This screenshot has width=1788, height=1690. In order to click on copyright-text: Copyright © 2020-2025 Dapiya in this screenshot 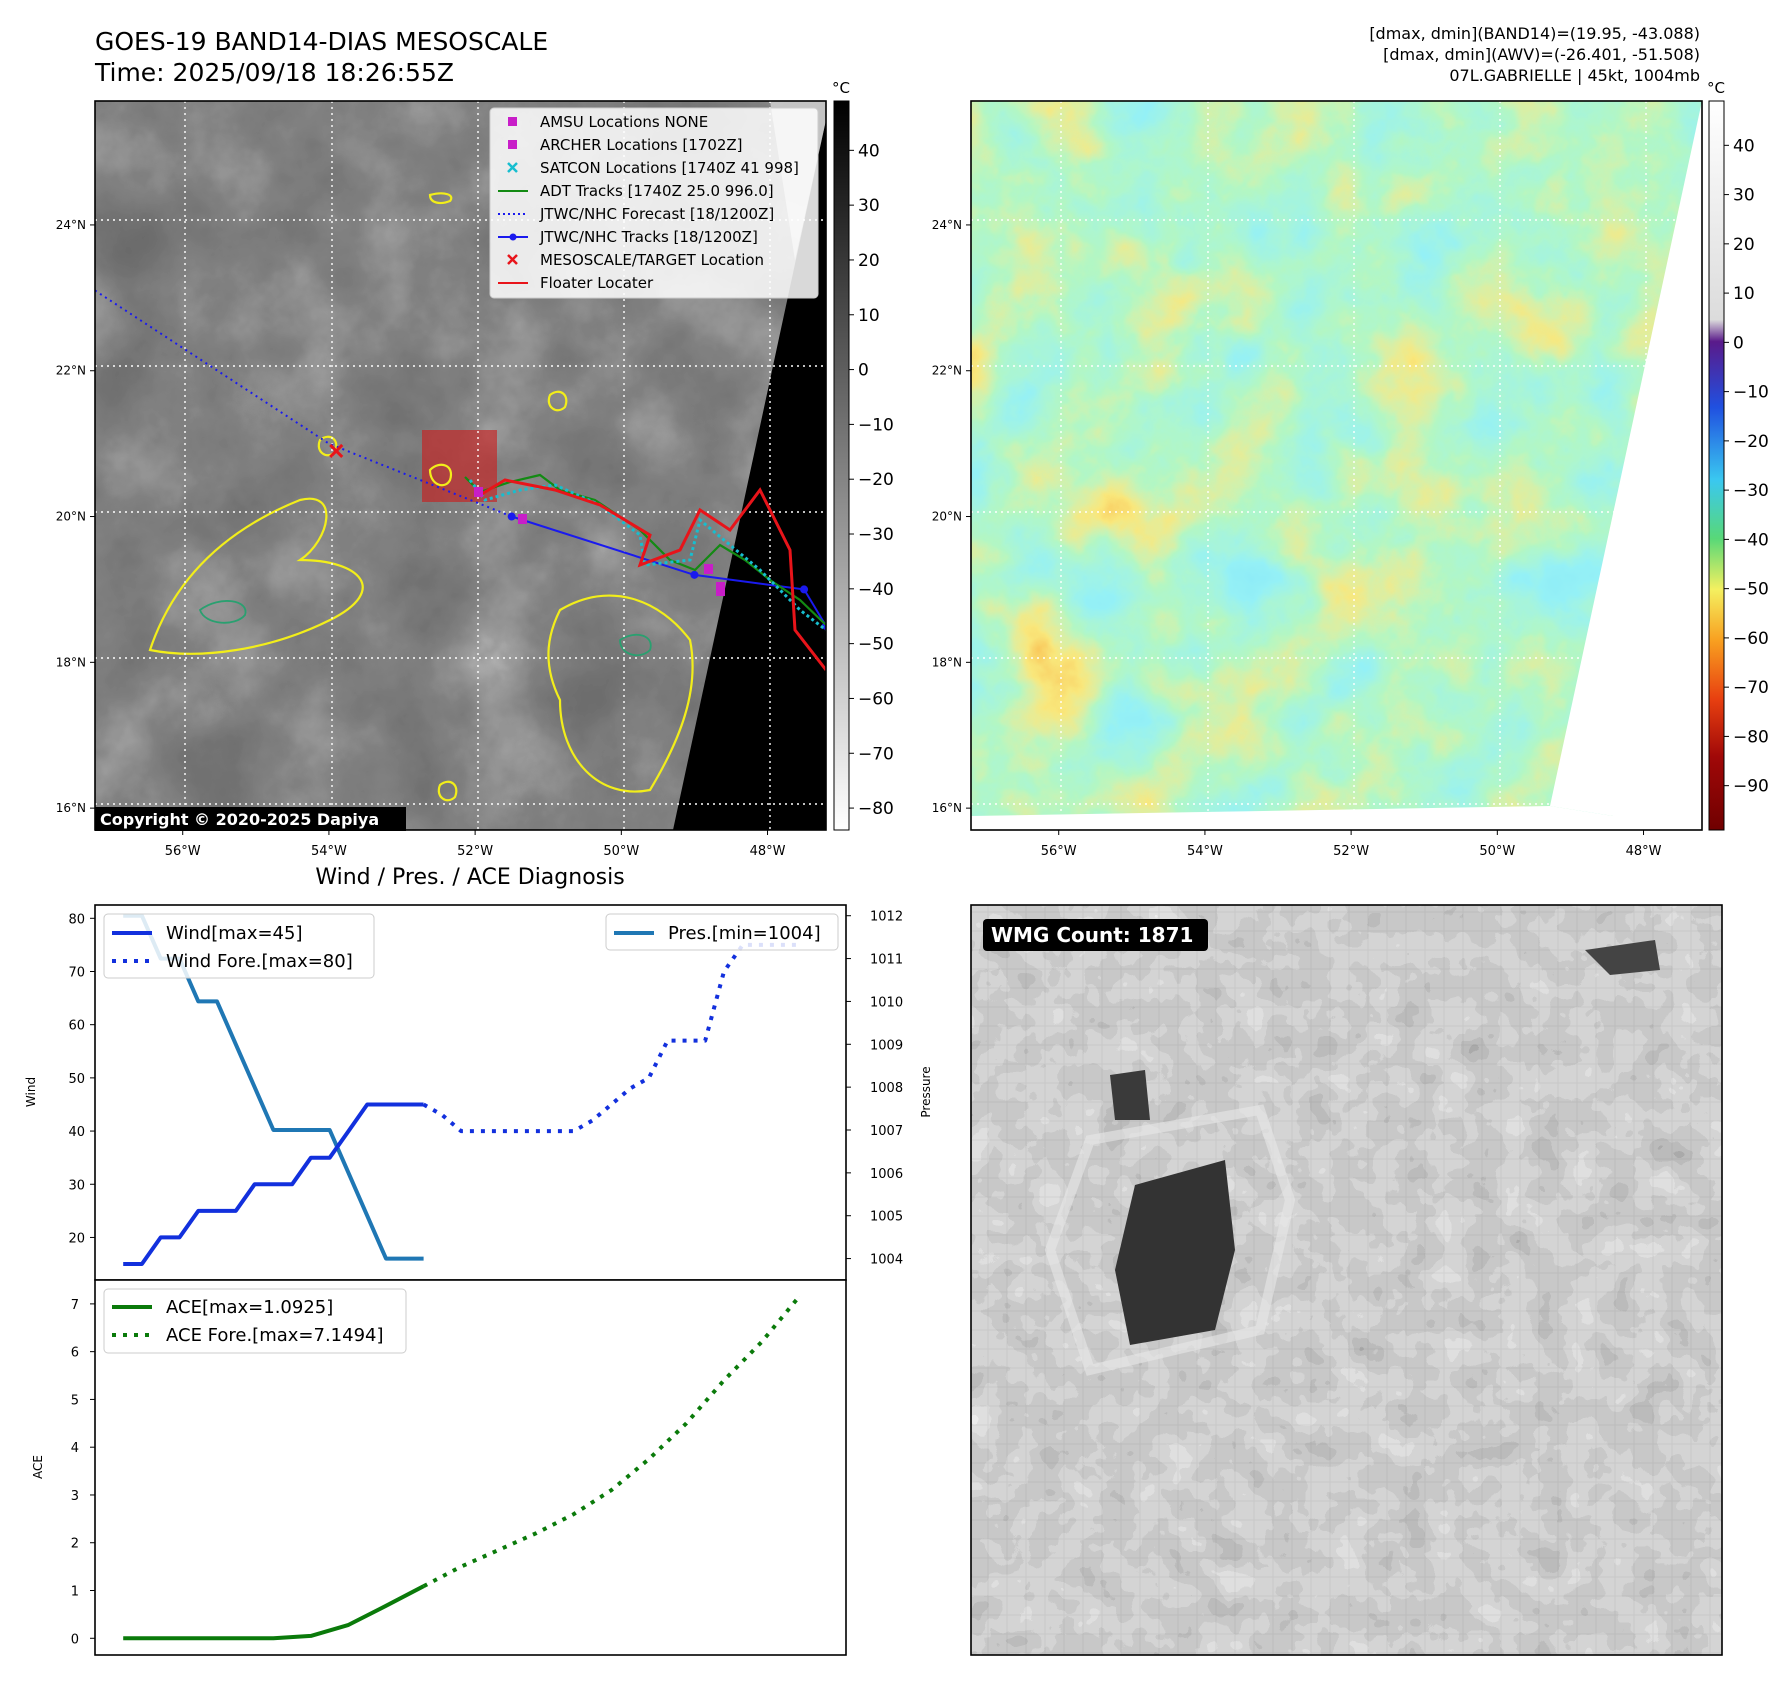, I will do `click(239, 819)`.